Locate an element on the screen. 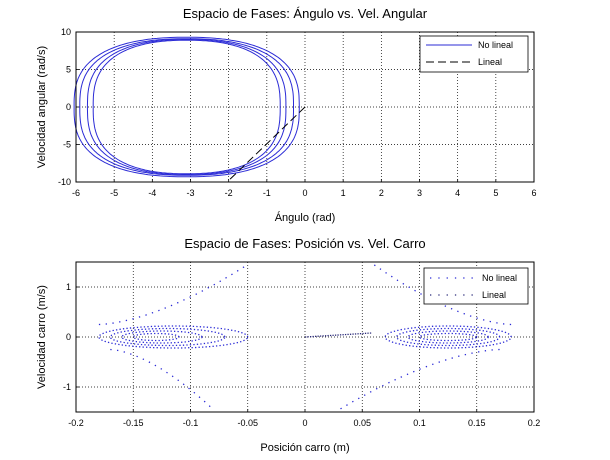 The width and height of the screenshot is (610, 460). y-tick-label: 1 is located at coordinates (68, 287).